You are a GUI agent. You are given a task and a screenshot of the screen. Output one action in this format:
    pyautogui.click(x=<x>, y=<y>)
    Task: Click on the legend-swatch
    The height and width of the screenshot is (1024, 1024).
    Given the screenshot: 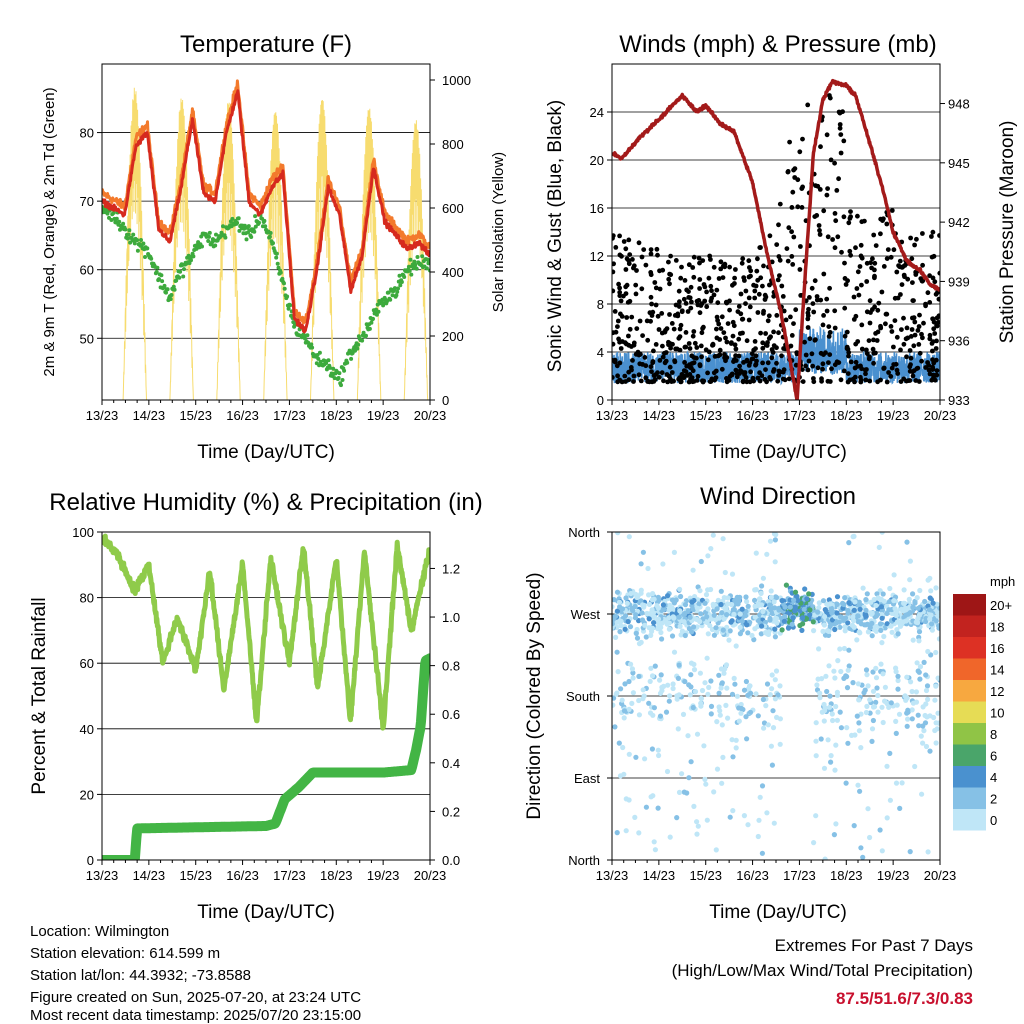 What is the action you would take?
    pyautogui.click(x=969, y=777)
    